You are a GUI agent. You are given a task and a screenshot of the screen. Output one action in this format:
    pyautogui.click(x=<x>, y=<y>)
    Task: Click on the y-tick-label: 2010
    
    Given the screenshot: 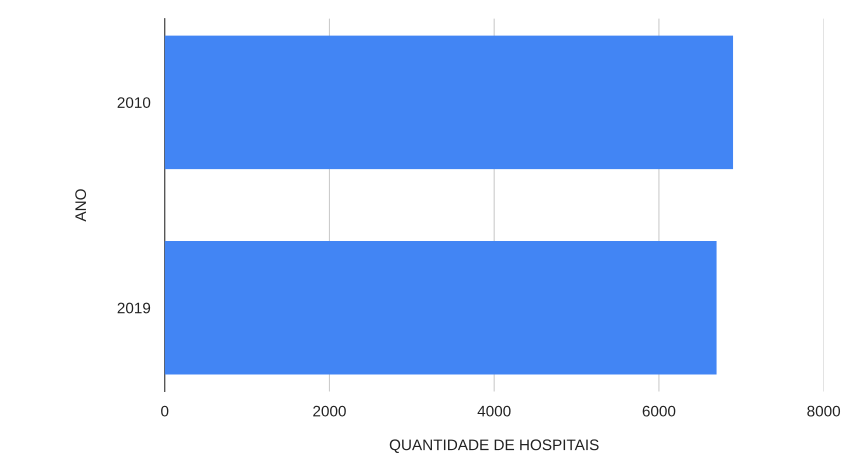 What is the action you would take?
    pyautogui.click(x=134, y=102)
    